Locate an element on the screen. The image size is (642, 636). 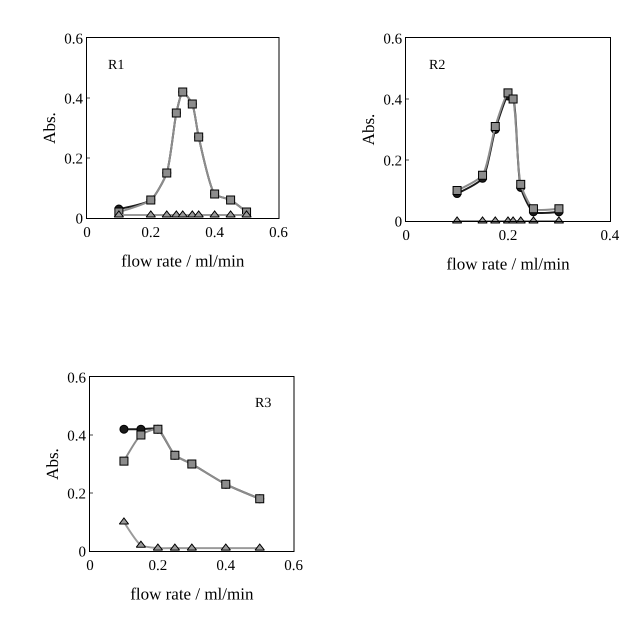
annotation: R1 is located at coordinates (116, 65).